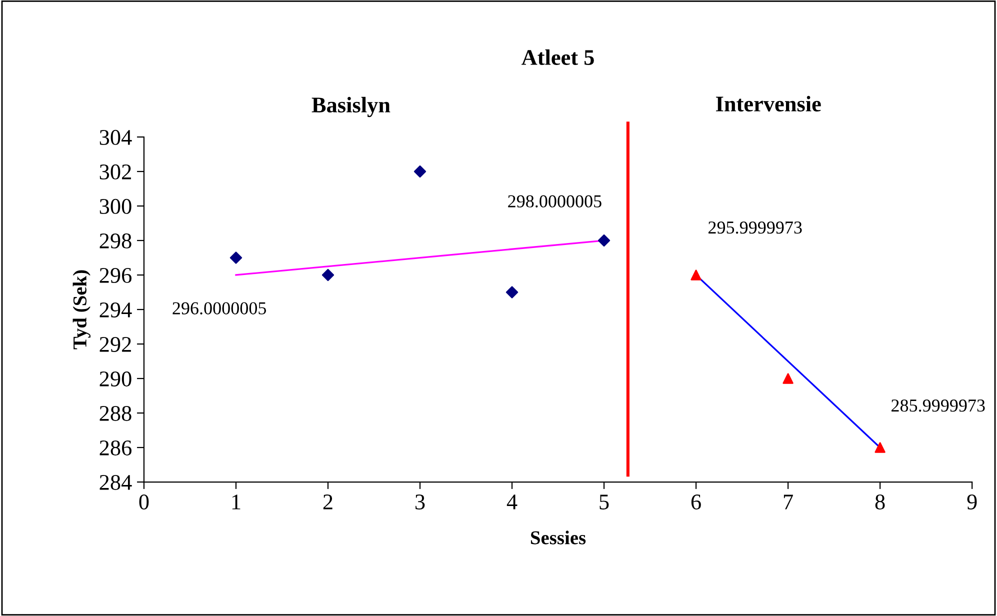 Image resolution: width=997 pixels, height=616 pixels. What do you see at coordinates (116, 310) in the screenshot?
I see `y-tick-label: 294` at bounding box center [116, 310].